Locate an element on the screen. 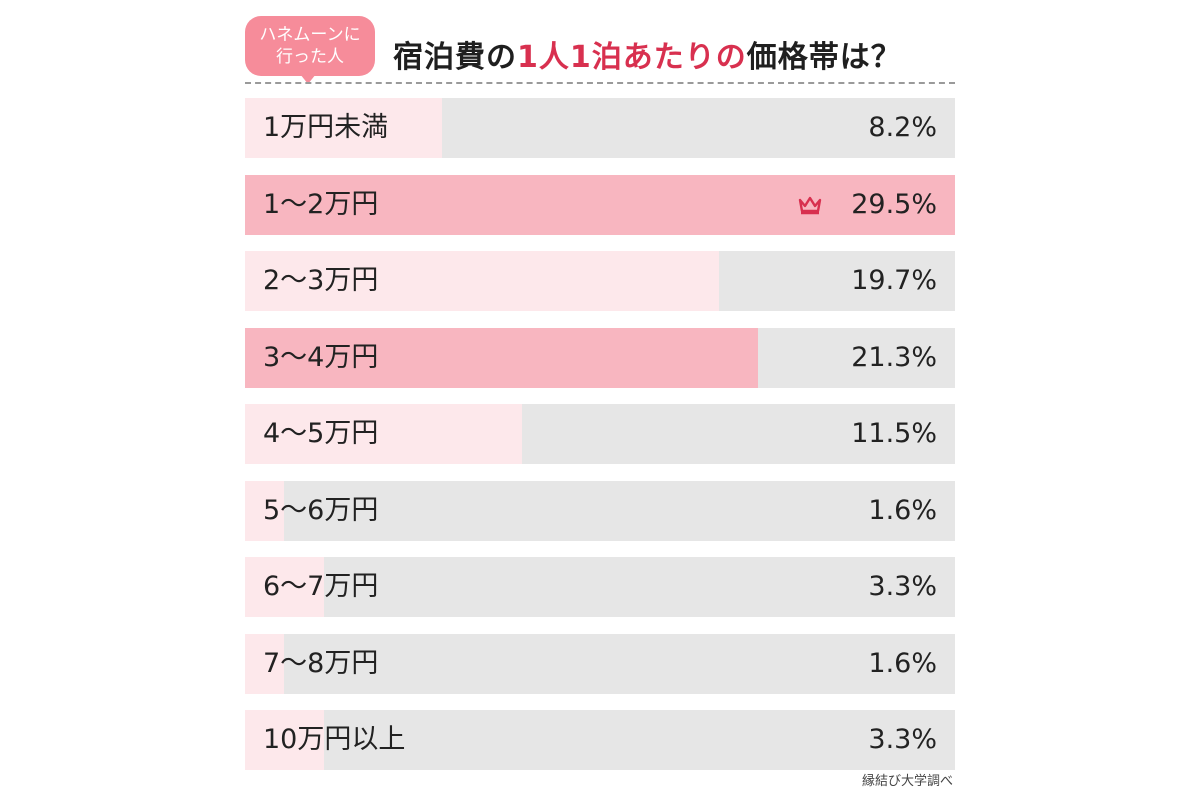  category-label: 4〜5万円 is located at coordinates (321, 433).